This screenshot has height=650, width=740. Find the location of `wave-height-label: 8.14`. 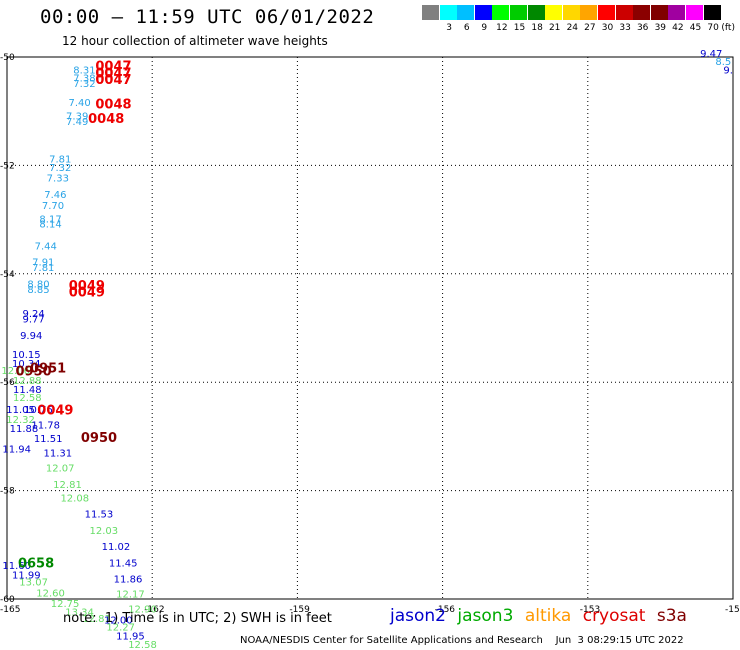

wave-height-label: 8.14 is located at coordinates (50, 225).